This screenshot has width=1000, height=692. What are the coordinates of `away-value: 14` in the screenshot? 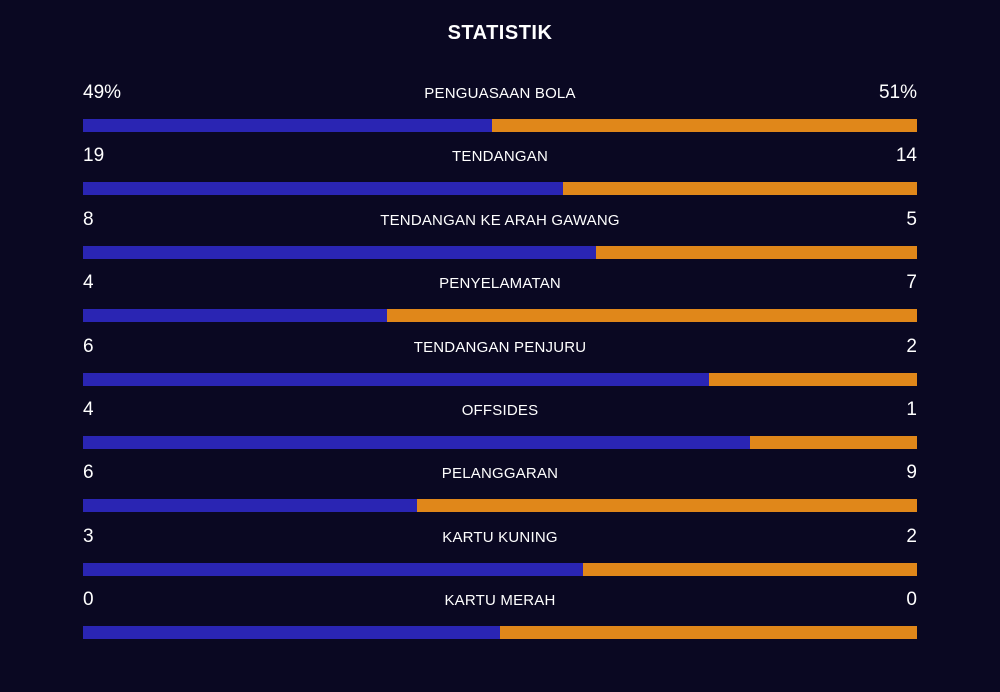 It's located at (906, 156).